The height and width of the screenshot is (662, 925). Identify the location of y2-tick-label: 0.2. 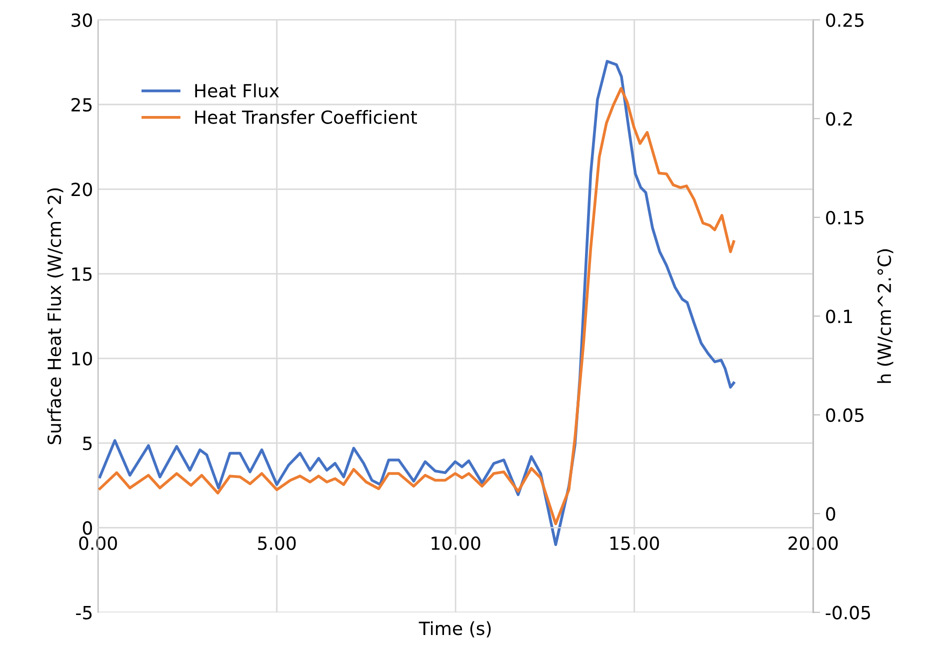
(839, 119).